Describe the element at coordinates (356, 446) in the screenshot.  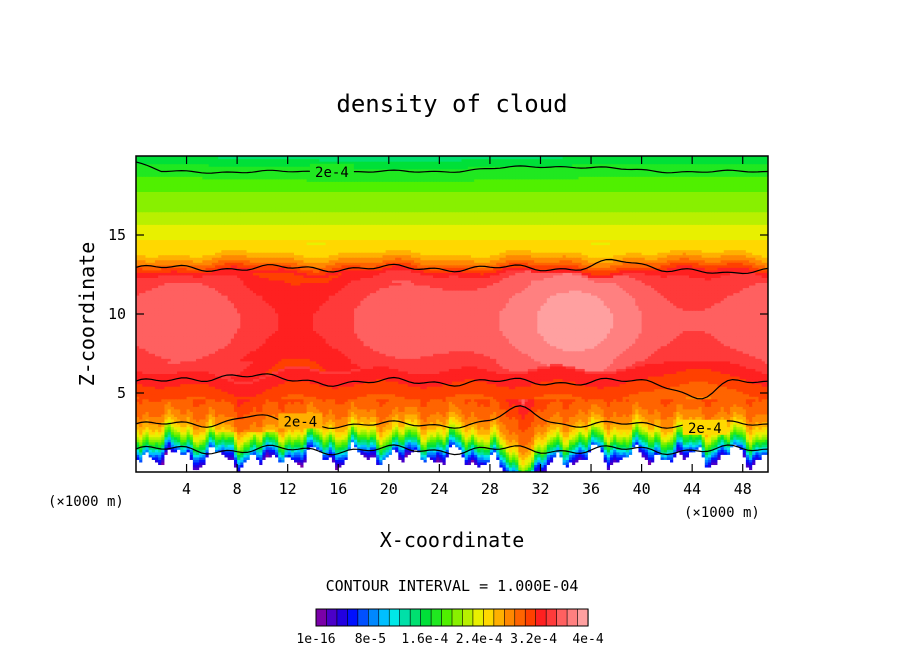
I see `cell-2069` at that location.